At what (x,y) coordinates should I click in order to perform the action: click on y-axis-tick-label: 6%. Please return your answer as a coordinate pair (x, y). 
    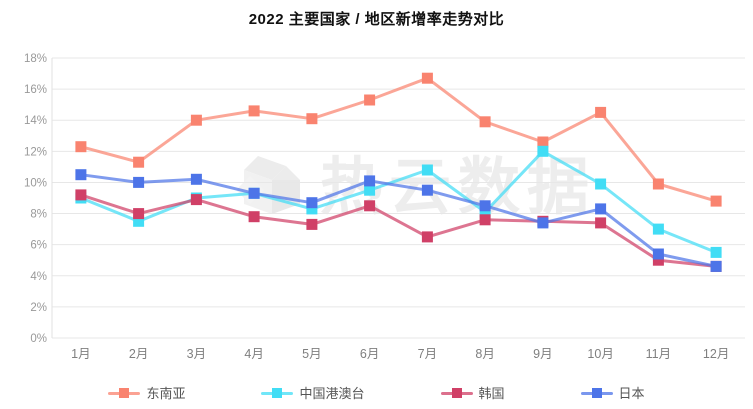
    Looking at the image, I should click on (38, 246).